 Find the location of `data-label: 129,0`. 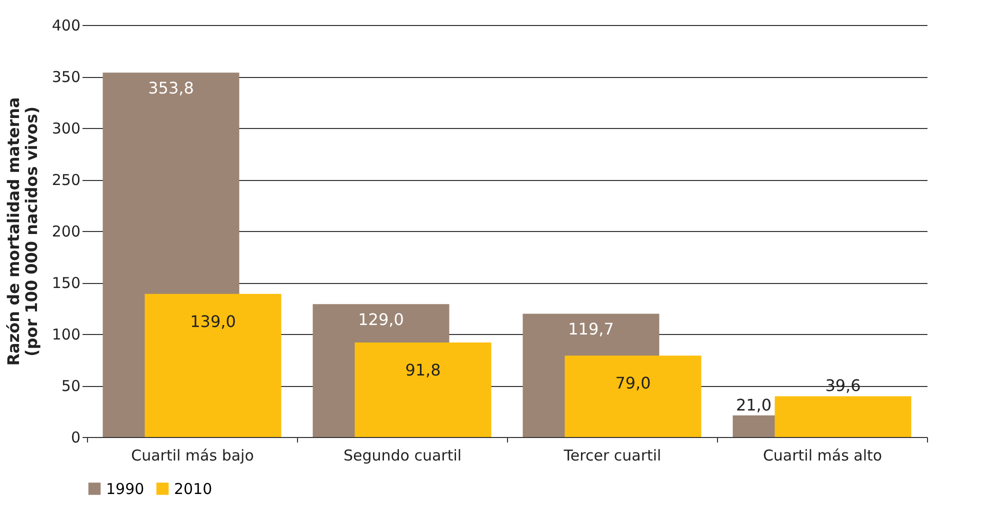

data-label: 129,0 is located at coordinates (381, 320).